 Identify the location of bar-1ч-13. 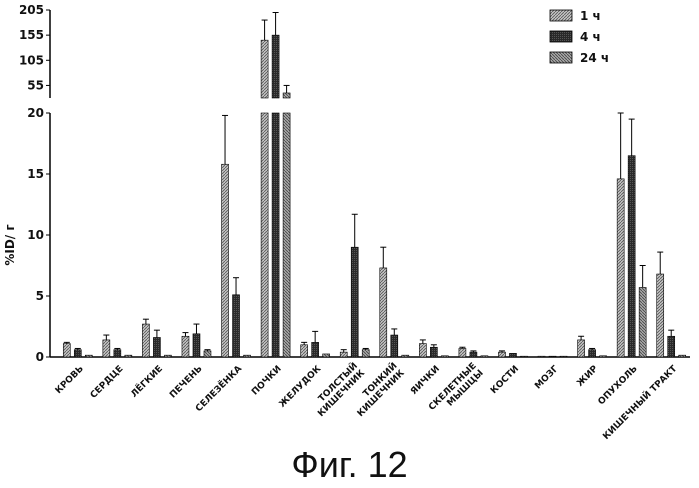
(581, 348).